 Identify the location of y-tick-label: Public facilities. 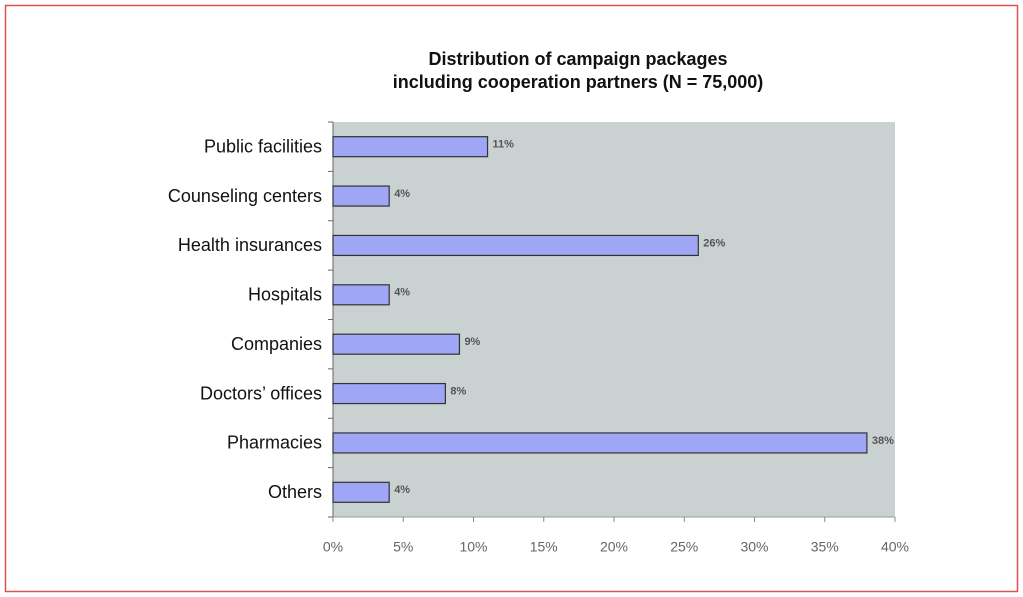
(263, 146).